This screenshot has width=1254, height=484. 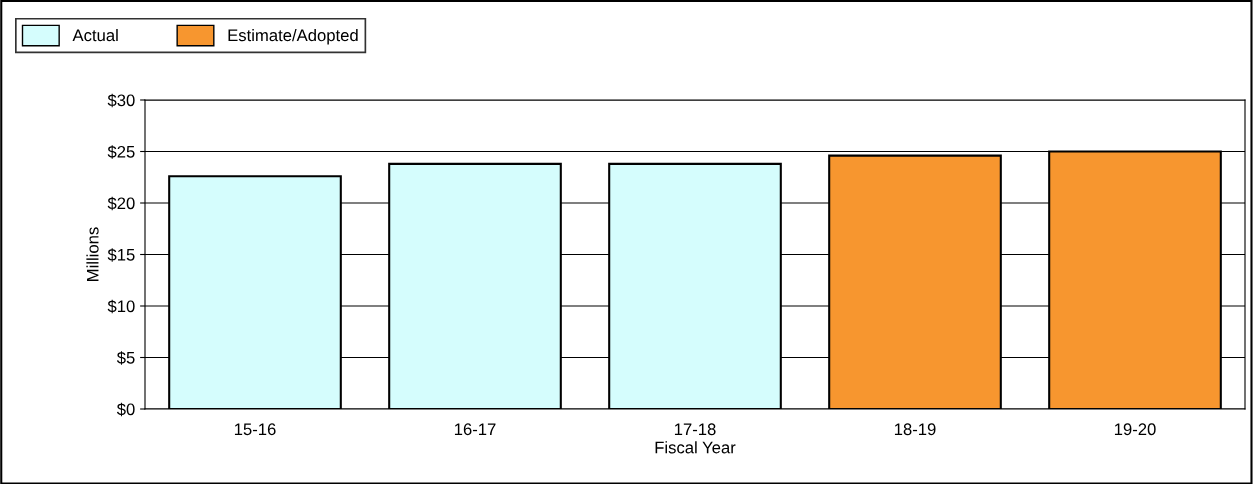 What do you see at coordinates (121, 152) in the screenshot?
I see `y-tick-label: $25` at bounding box center [121, 152].